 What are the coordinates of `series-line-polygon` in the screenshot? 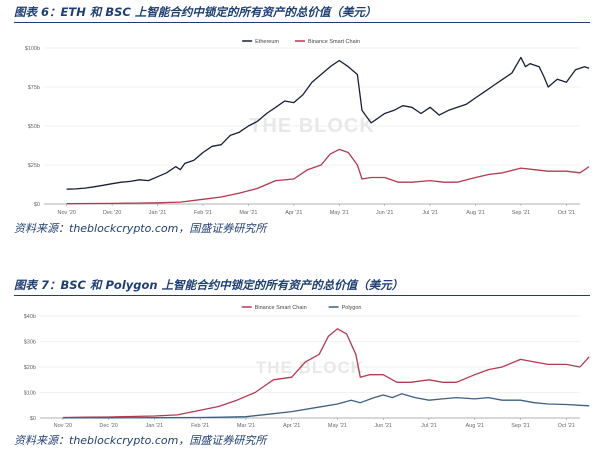 It's located at (326, 406).